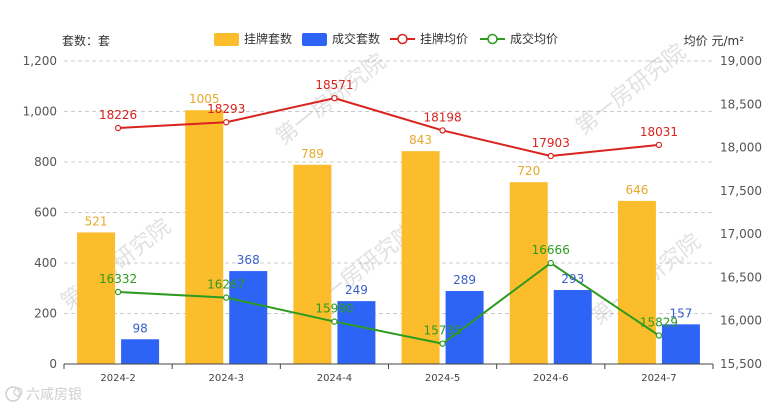  What do you see at coordinates (226, 109) in the screenshot?
I see `line-value-label: 18293` at bounding box center [226, 109].